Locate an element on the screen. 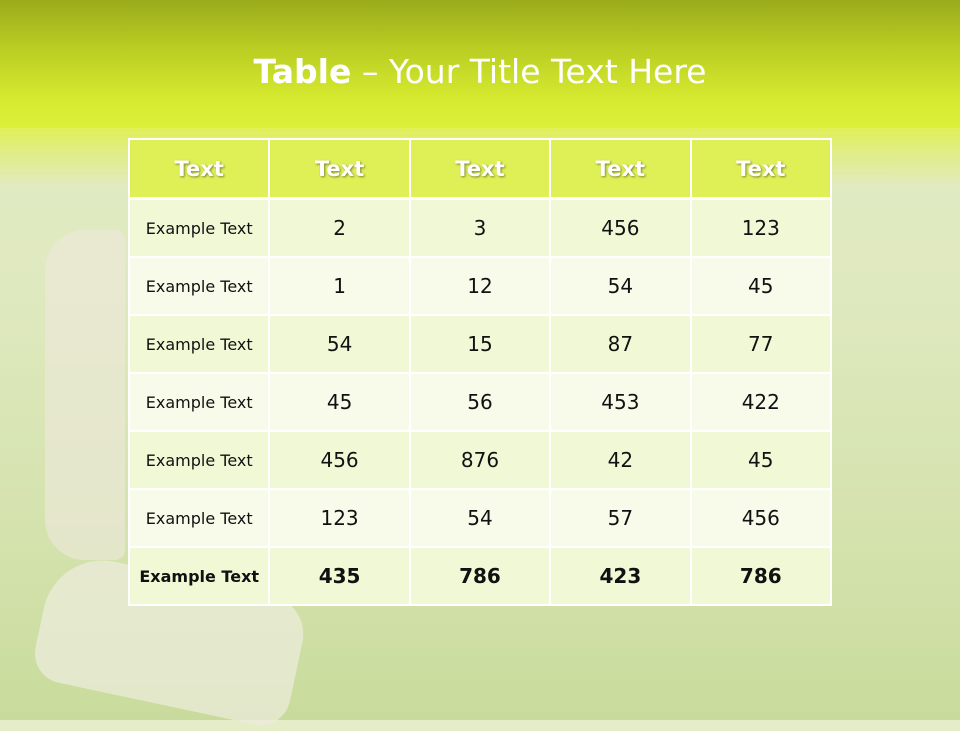 Image resolution: width=960 pixels, height=731 pixels. table-cell: 423 is located at coordinates (620, 576).